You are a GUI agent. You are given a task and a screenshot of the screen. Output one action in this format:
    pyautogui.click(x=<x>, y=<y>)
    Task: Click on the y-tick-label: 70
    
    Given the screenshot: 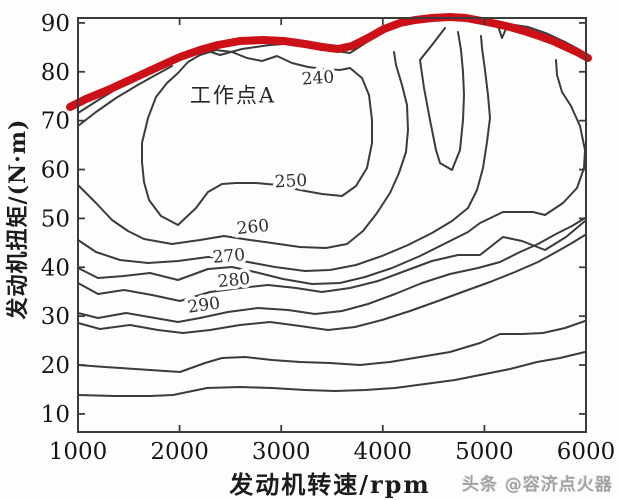 What is the action you would take?
    pyautogui.click(x=55, y=122)
    